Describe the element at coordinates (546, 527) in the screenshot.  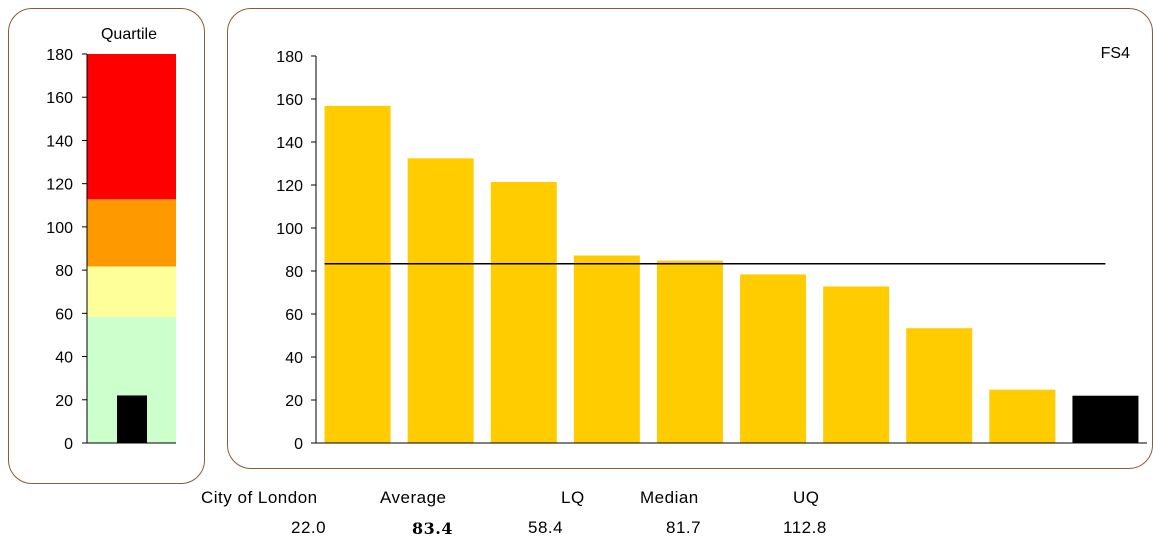
I see `value-lq: 58.4` at that location.